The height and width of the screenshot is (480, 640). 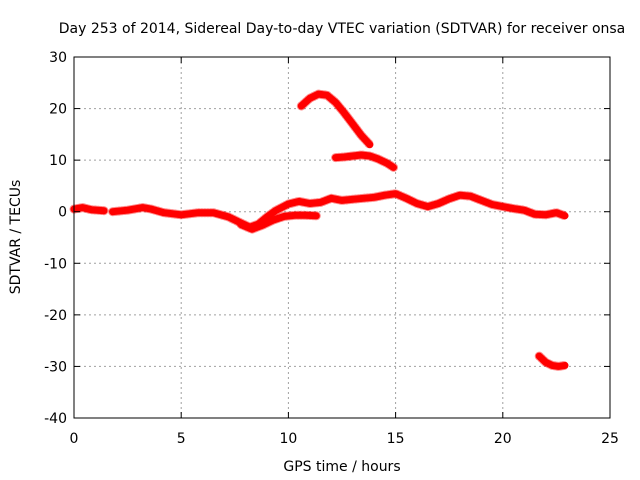 What do you see at coordinates (396, 439) in the screenshot?
I see `x-tick-label: 15` at bounding box center [396, 439].